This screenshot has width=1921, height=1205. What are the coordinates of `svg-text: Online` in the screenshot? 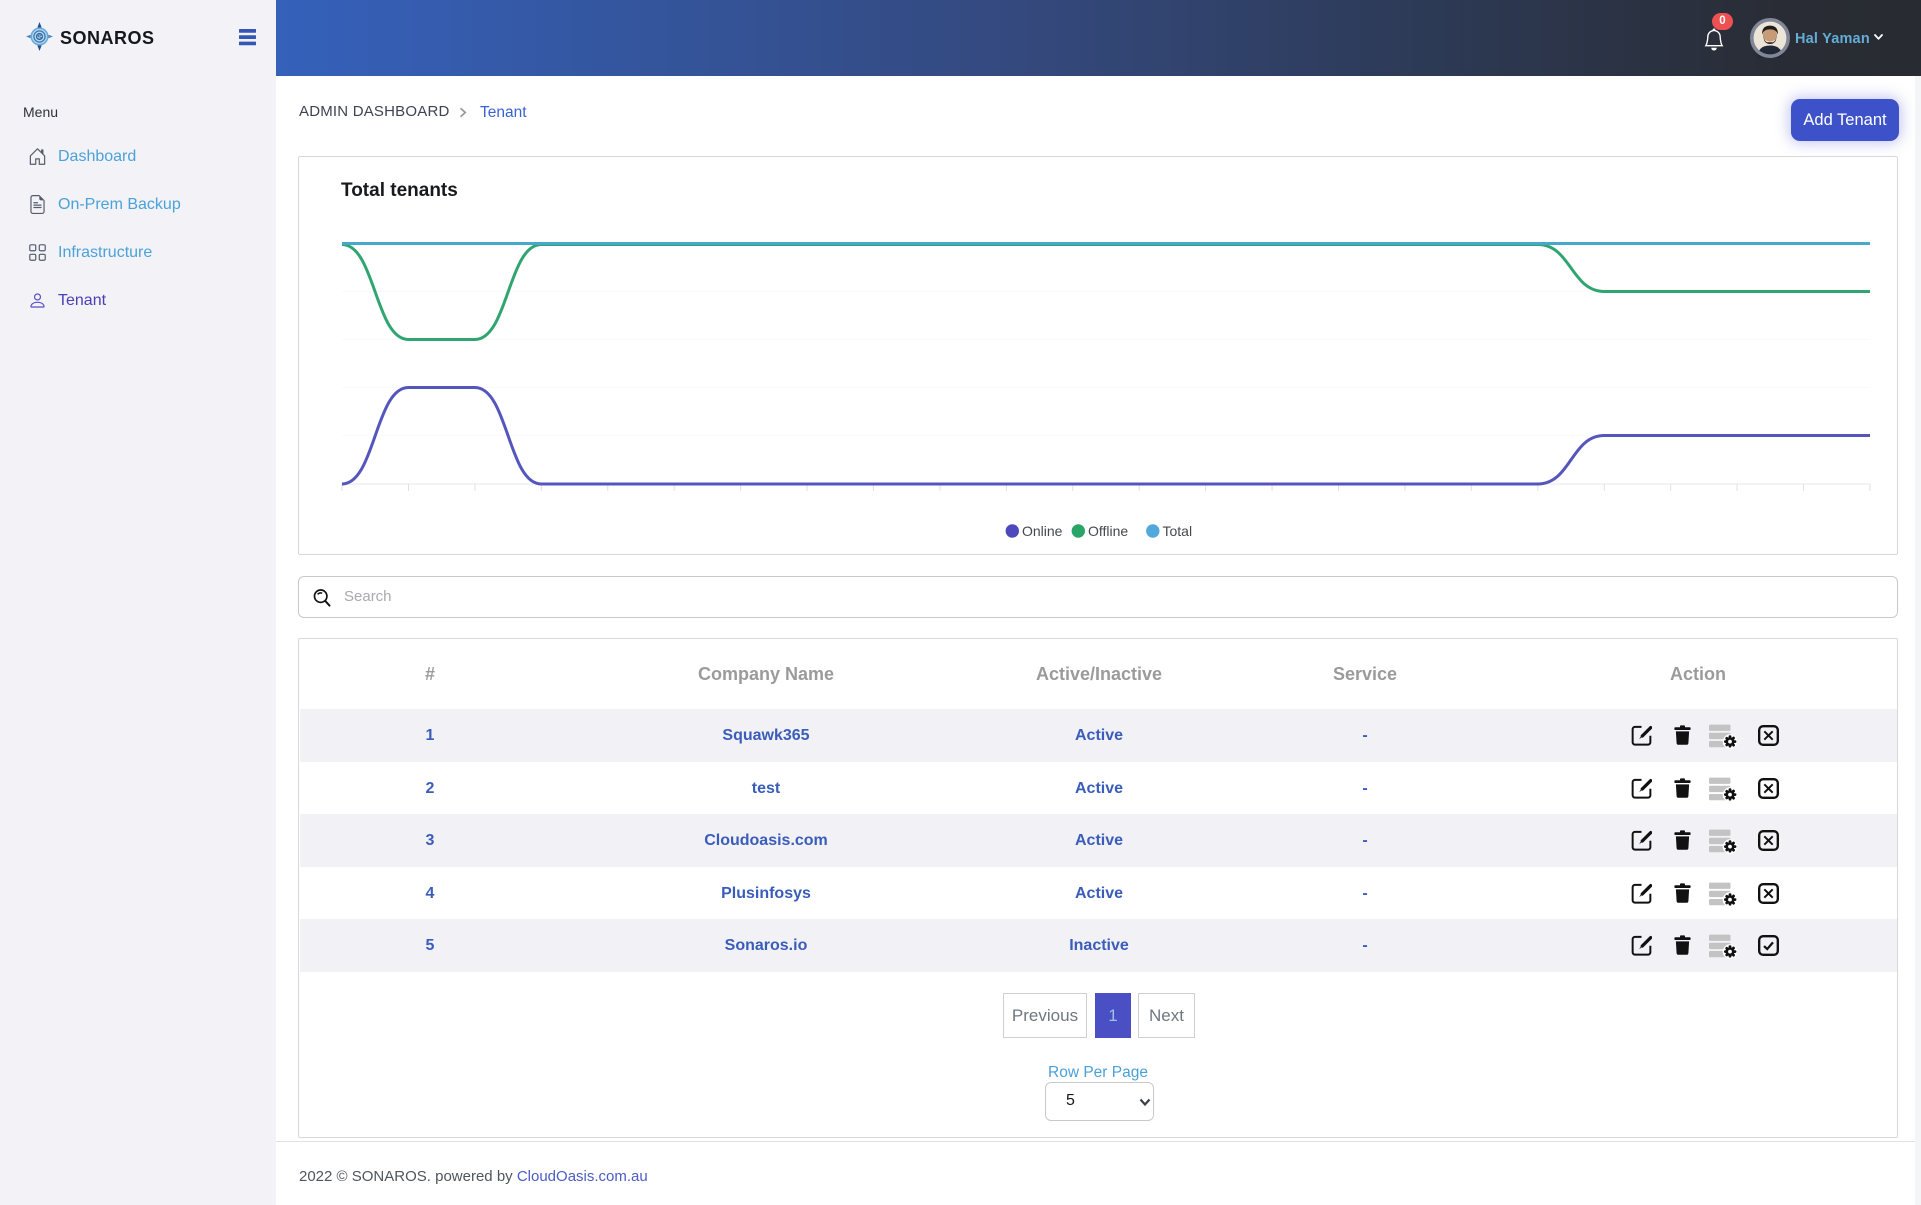 It's located at (1042, 531).